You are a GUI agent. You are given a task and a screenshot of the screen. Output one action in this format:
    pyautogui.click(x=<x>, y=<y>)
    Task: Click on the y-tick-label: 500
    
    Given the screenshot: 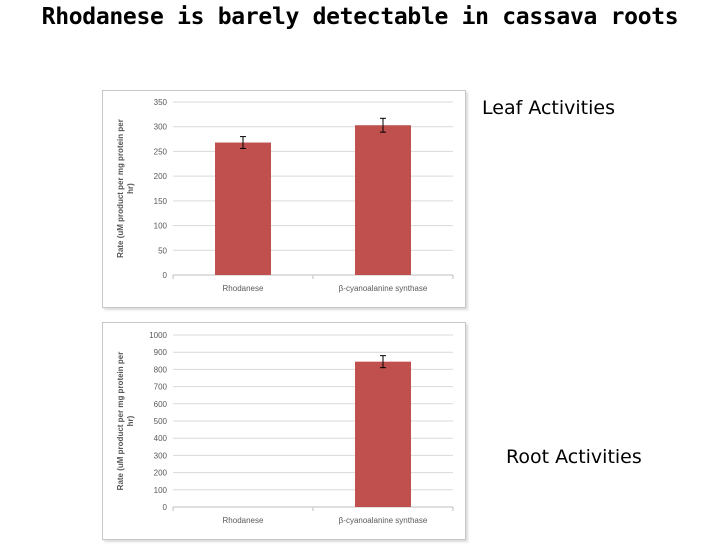 What is the action you would take?
    pyautogui.click(x=161, y=421)
    